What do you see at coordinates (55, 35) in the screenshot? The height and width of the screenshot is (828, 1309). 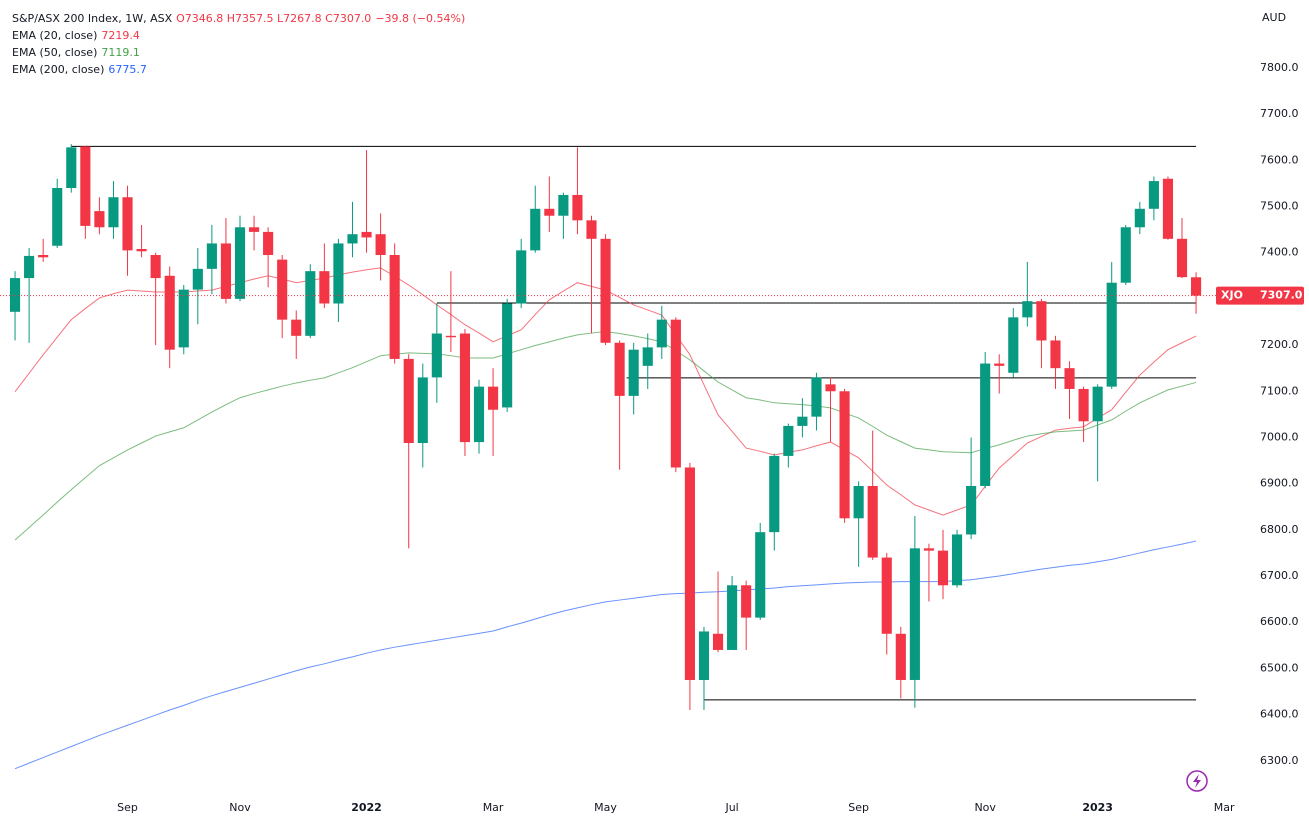 I see `legend-name: EMA (20, close)` at bounding box center [55, 35].